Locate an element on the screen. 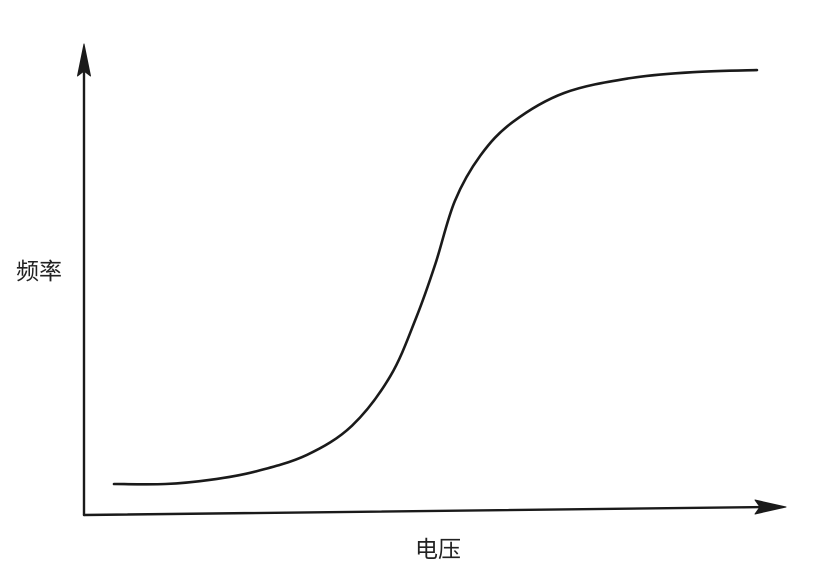 The height and width of the screenshot is (577, 840). y-axis-arrow-icon is located at coordinates (84, 60).